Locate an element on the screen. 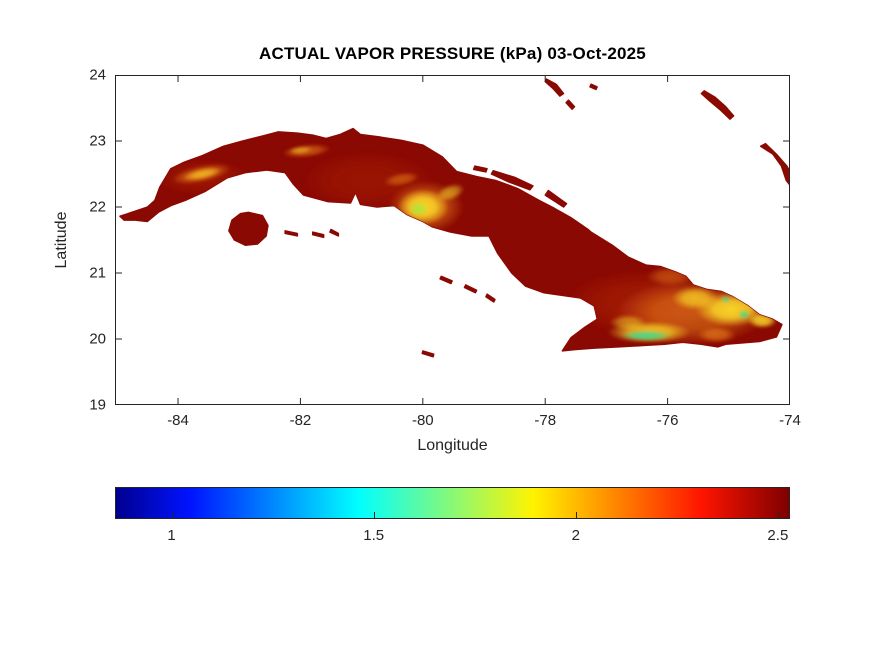 This screenshot has width=875, height=656. land-cayman-islets is located at coordinates (428, 354).